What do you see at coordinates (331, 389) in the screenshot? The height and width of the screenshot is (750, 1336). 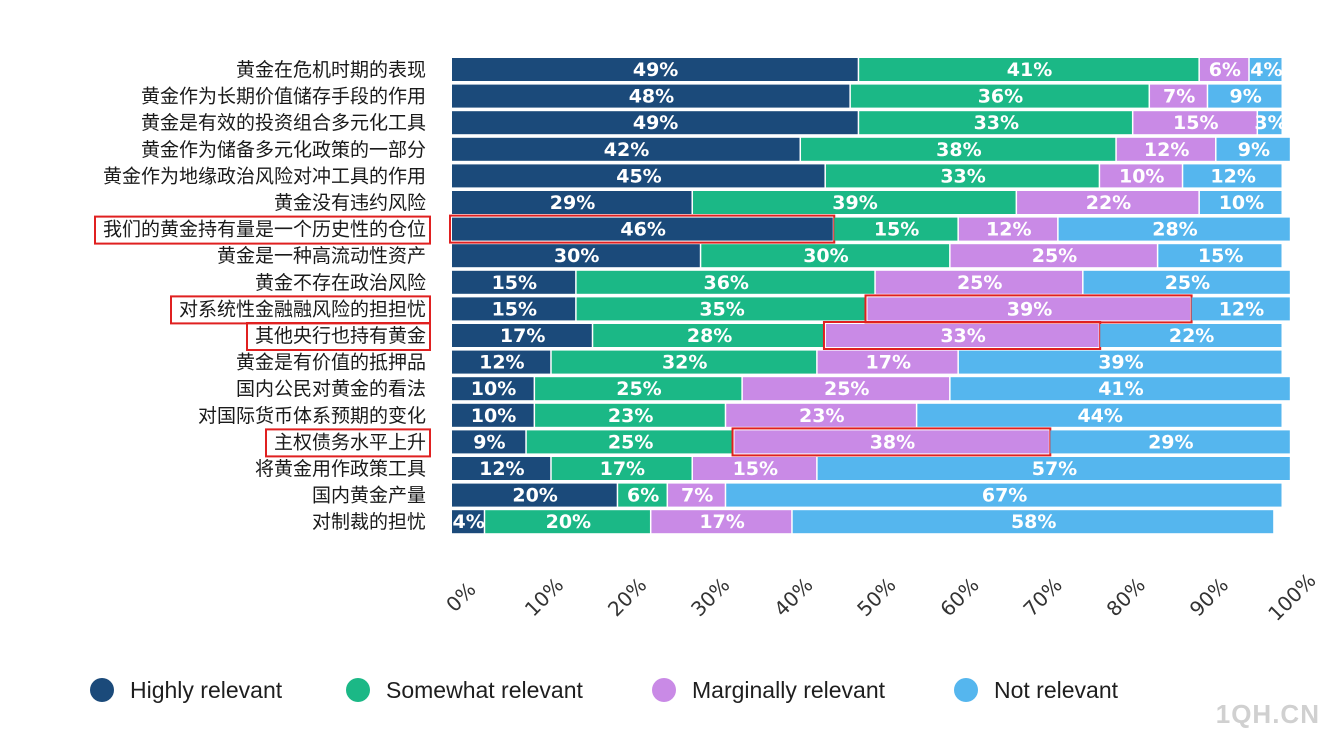 I see `category-label: 国内公民对黄金的看法` at bounding box center [331, 389].